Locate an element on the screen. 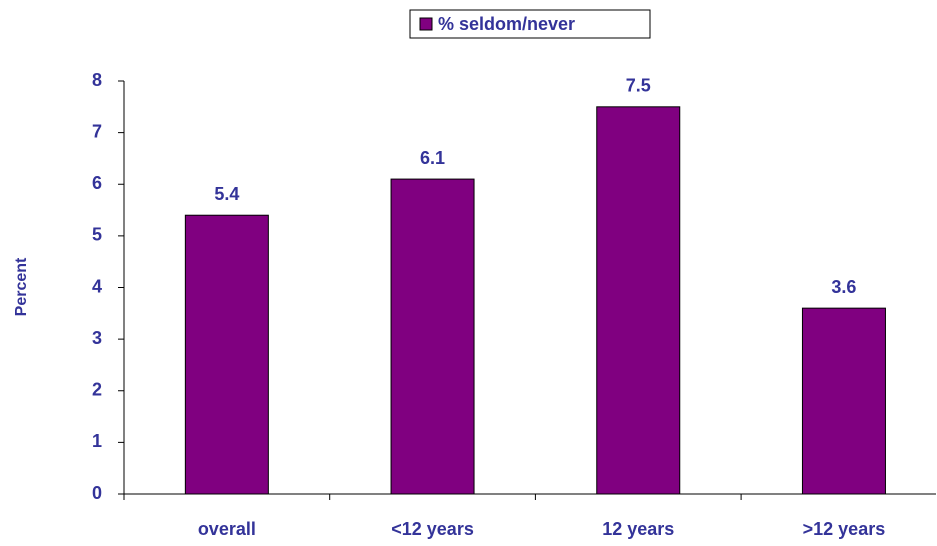 This screenshot has height=546, width=937. x-tick-label: 12 years is located at coordinates (638, 529).